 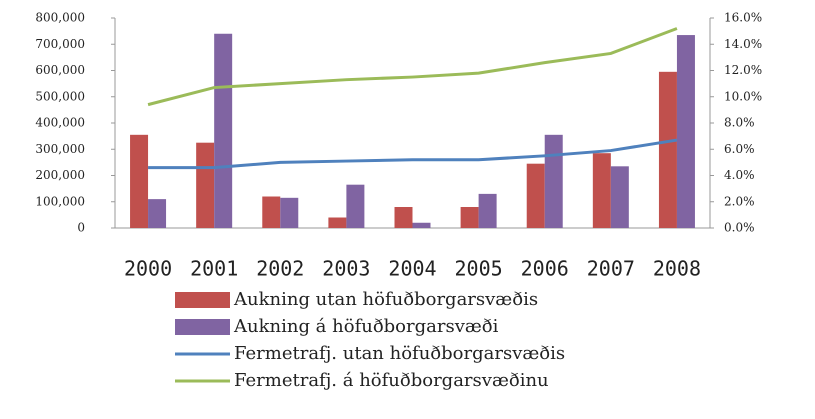 What do you see at coordinates (677, 269) in the screenshot?
I see `x-tick-label: 2008` at bounding box center [677, 269].